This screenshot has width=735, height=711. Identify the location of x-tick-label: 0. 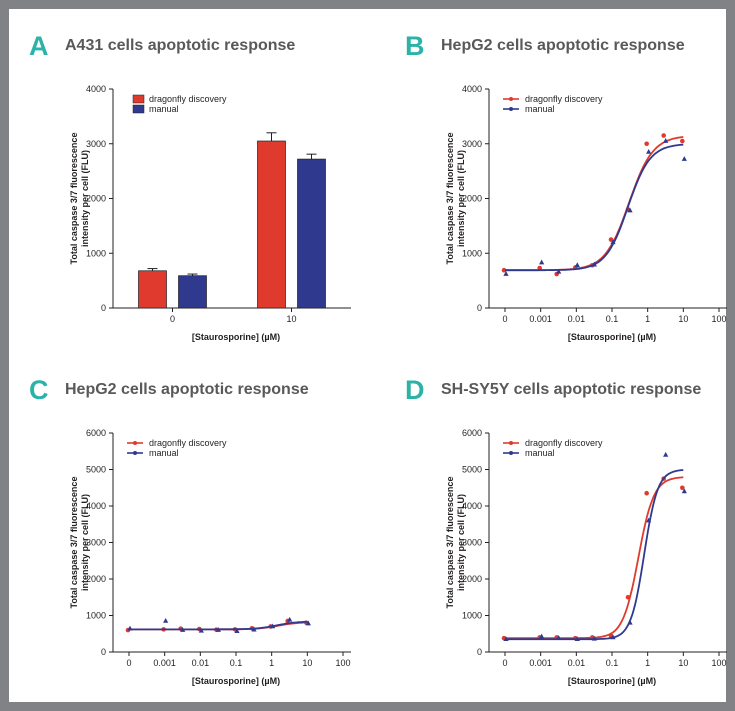
(504, 319).